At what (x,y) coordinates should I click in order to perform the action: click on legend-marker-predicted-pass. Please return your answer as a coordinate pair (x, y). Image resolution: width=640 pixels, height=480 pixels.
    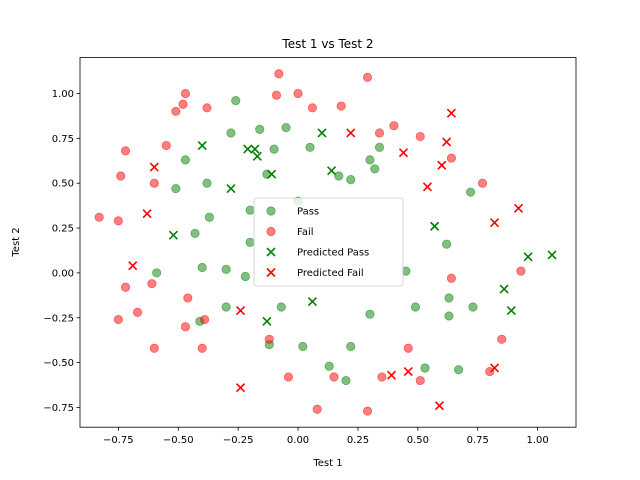
    Looking at the image, I should click on (271, 252).